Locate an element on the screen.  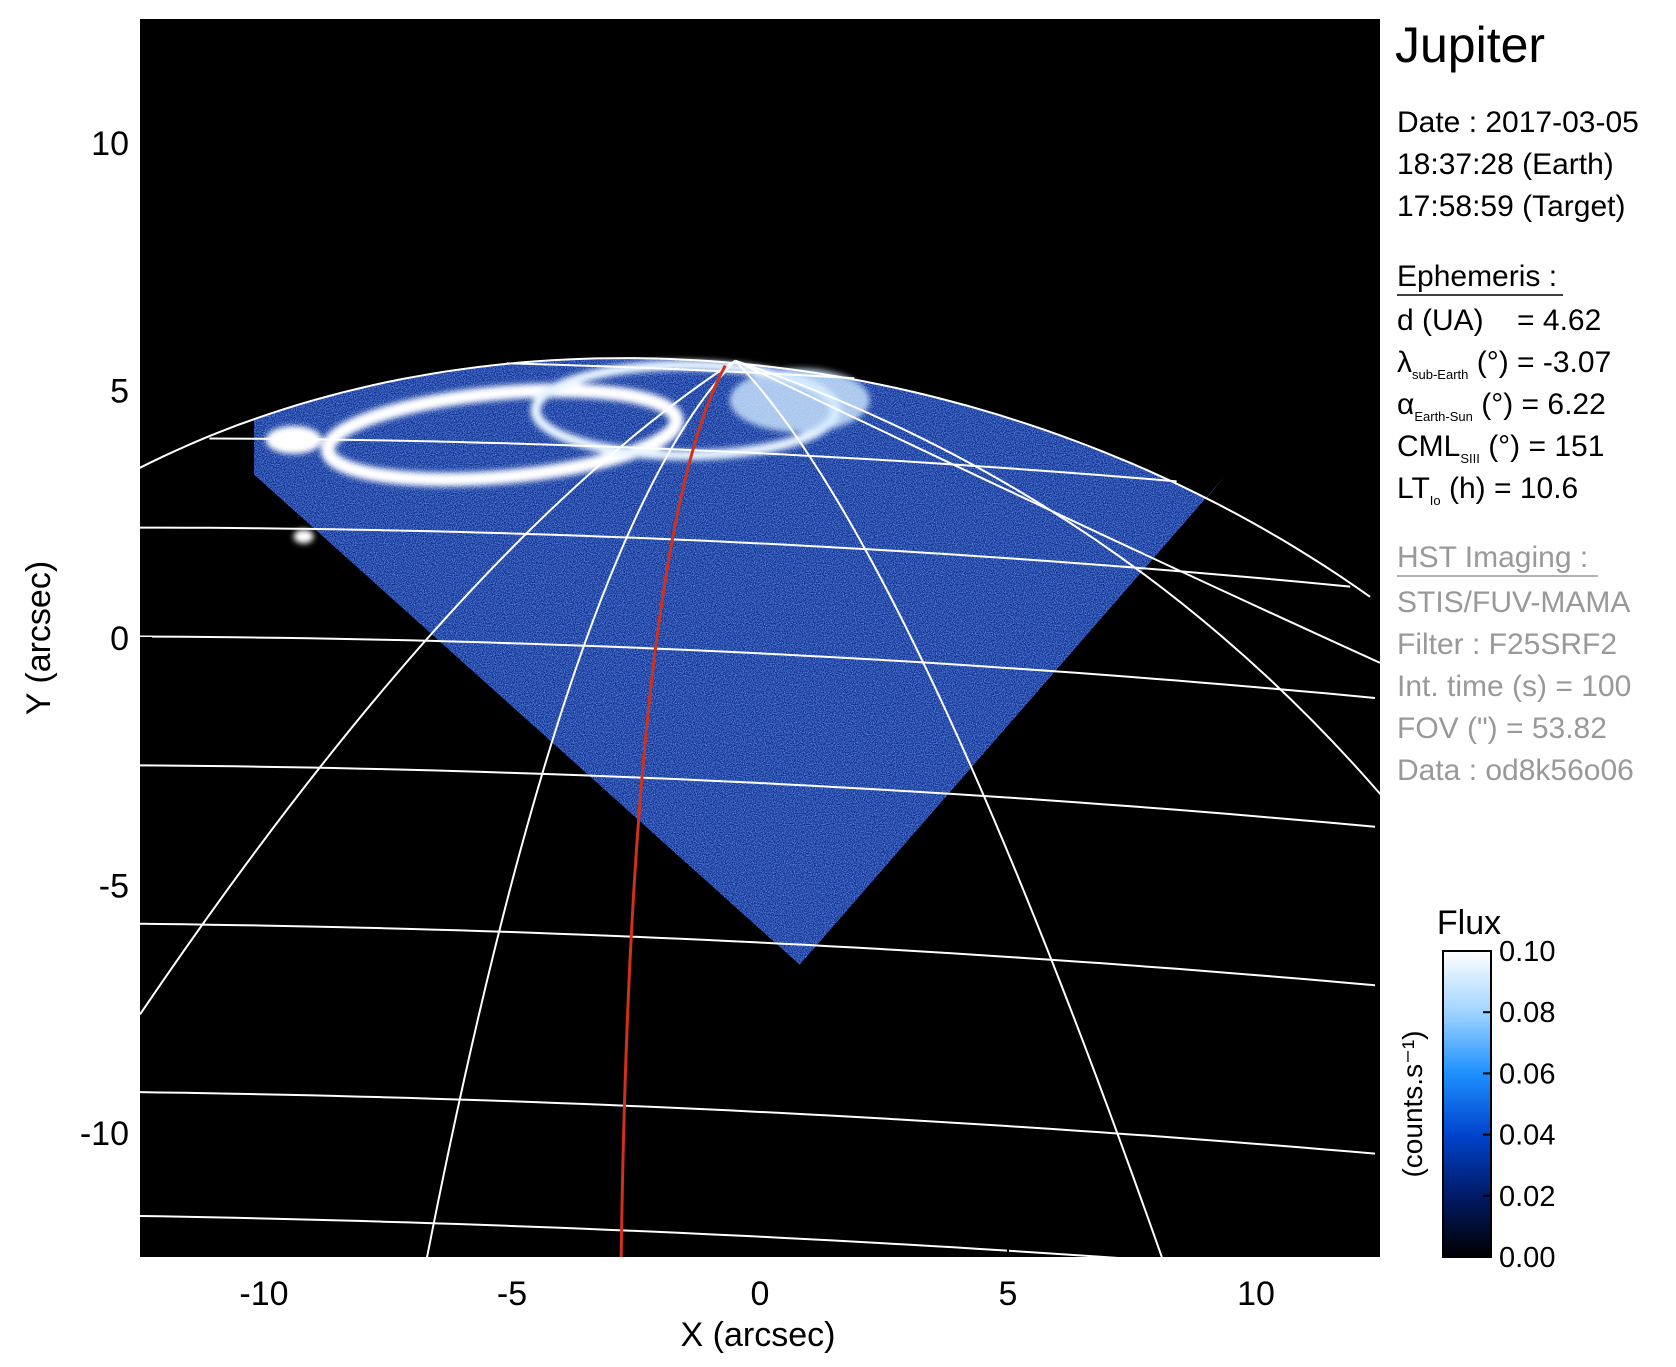
colorbar-tick-label: 0.08 is located at coordinates (1527, 1013).